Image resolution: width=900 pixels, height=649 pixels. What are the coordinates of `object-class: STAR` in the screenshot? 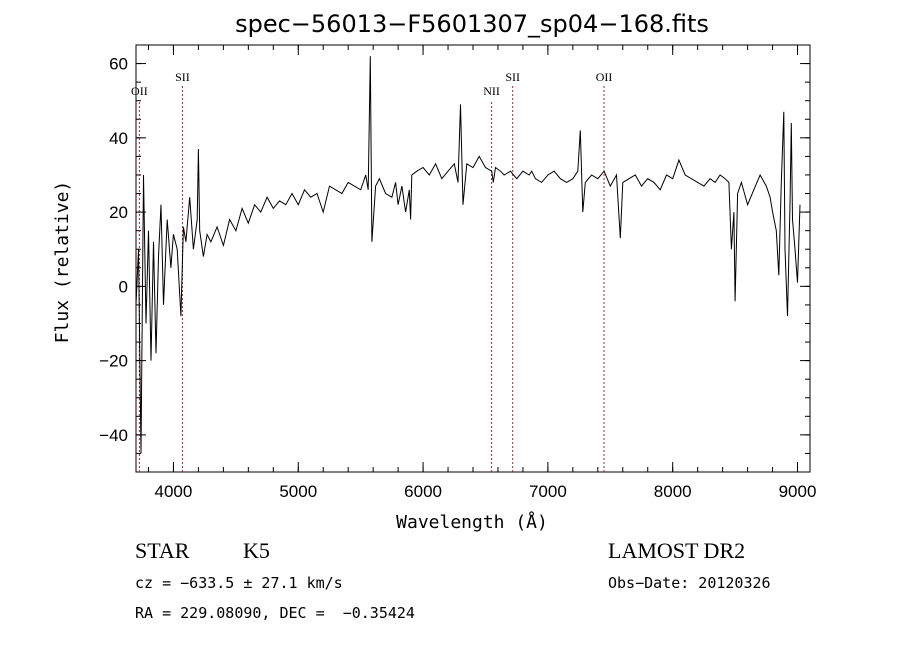 It's located at (162, 550).